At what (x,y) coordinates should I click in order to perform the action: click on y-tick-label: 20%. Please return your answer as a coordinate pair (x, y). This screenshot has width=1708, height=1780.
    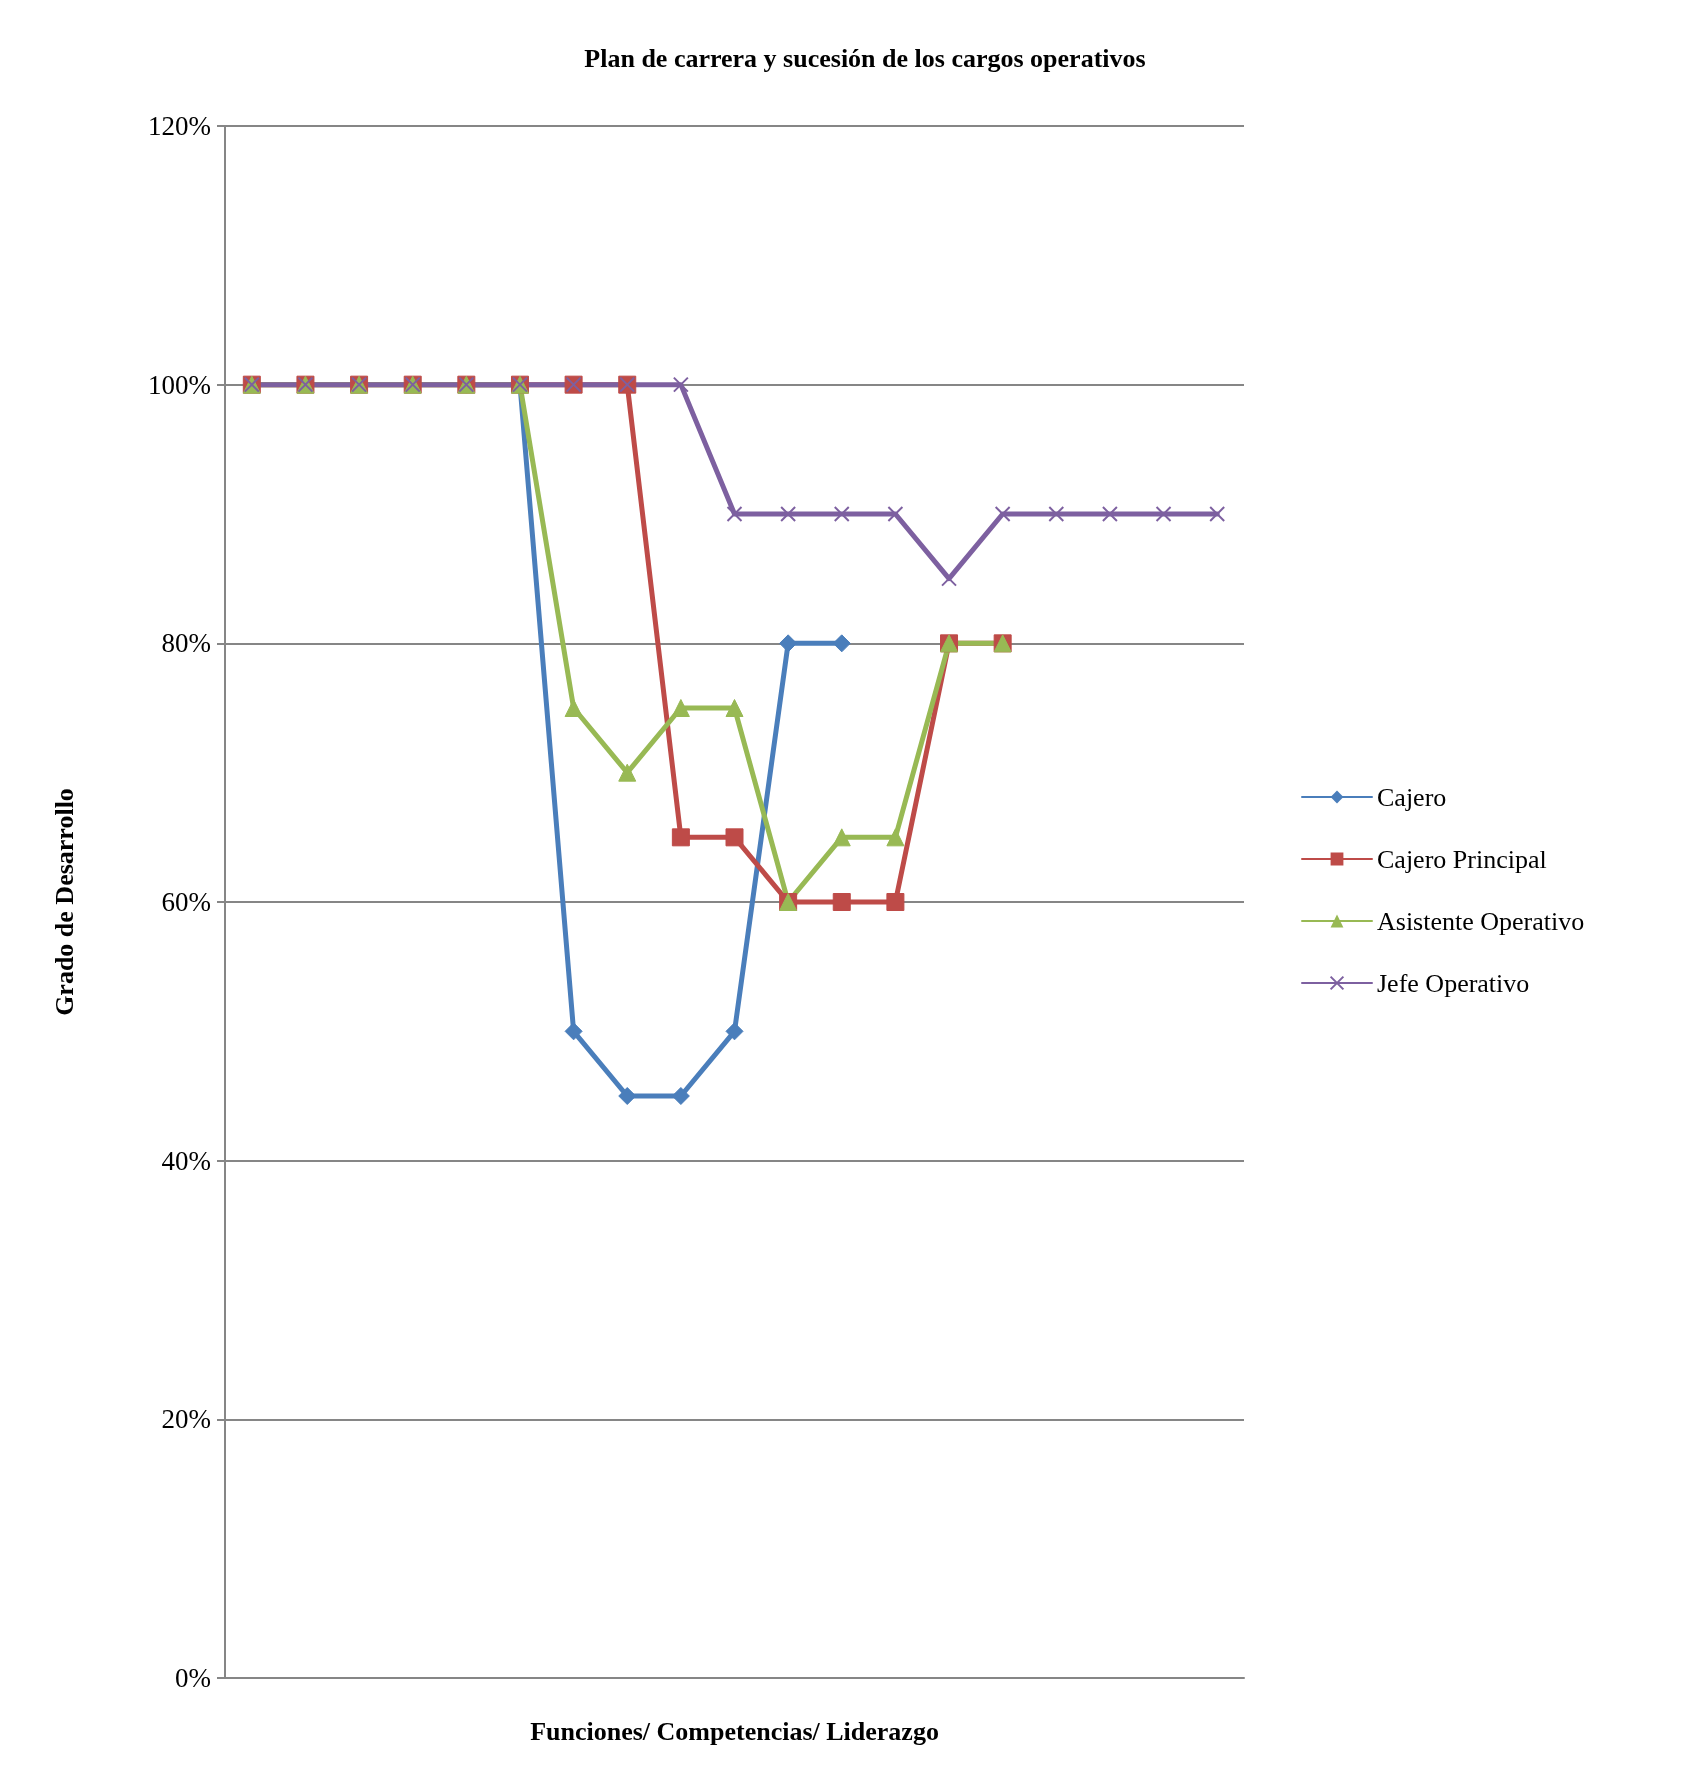
    Looking at the image, I should click on (186, 1419).